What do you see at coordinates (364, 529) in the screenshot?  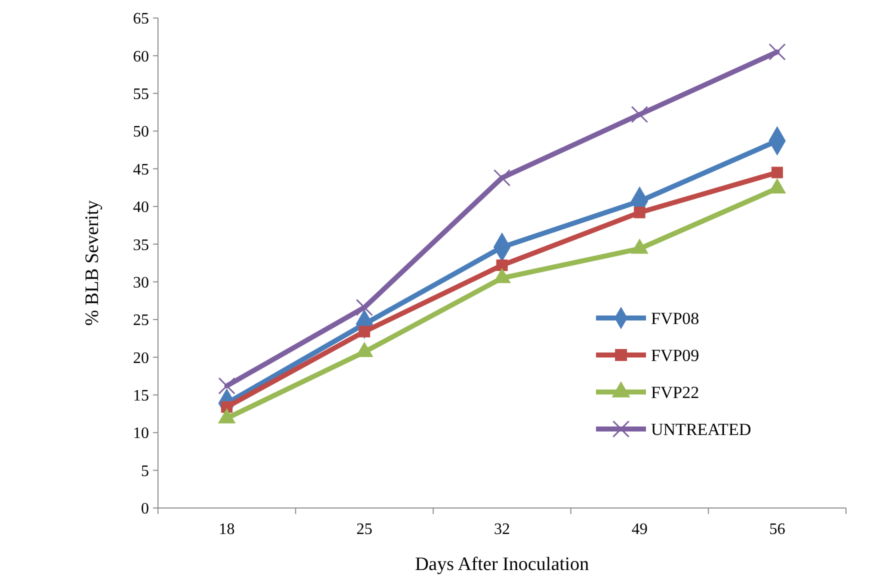 I see `x-tick-label: 25` at bounding box center [364, 529].